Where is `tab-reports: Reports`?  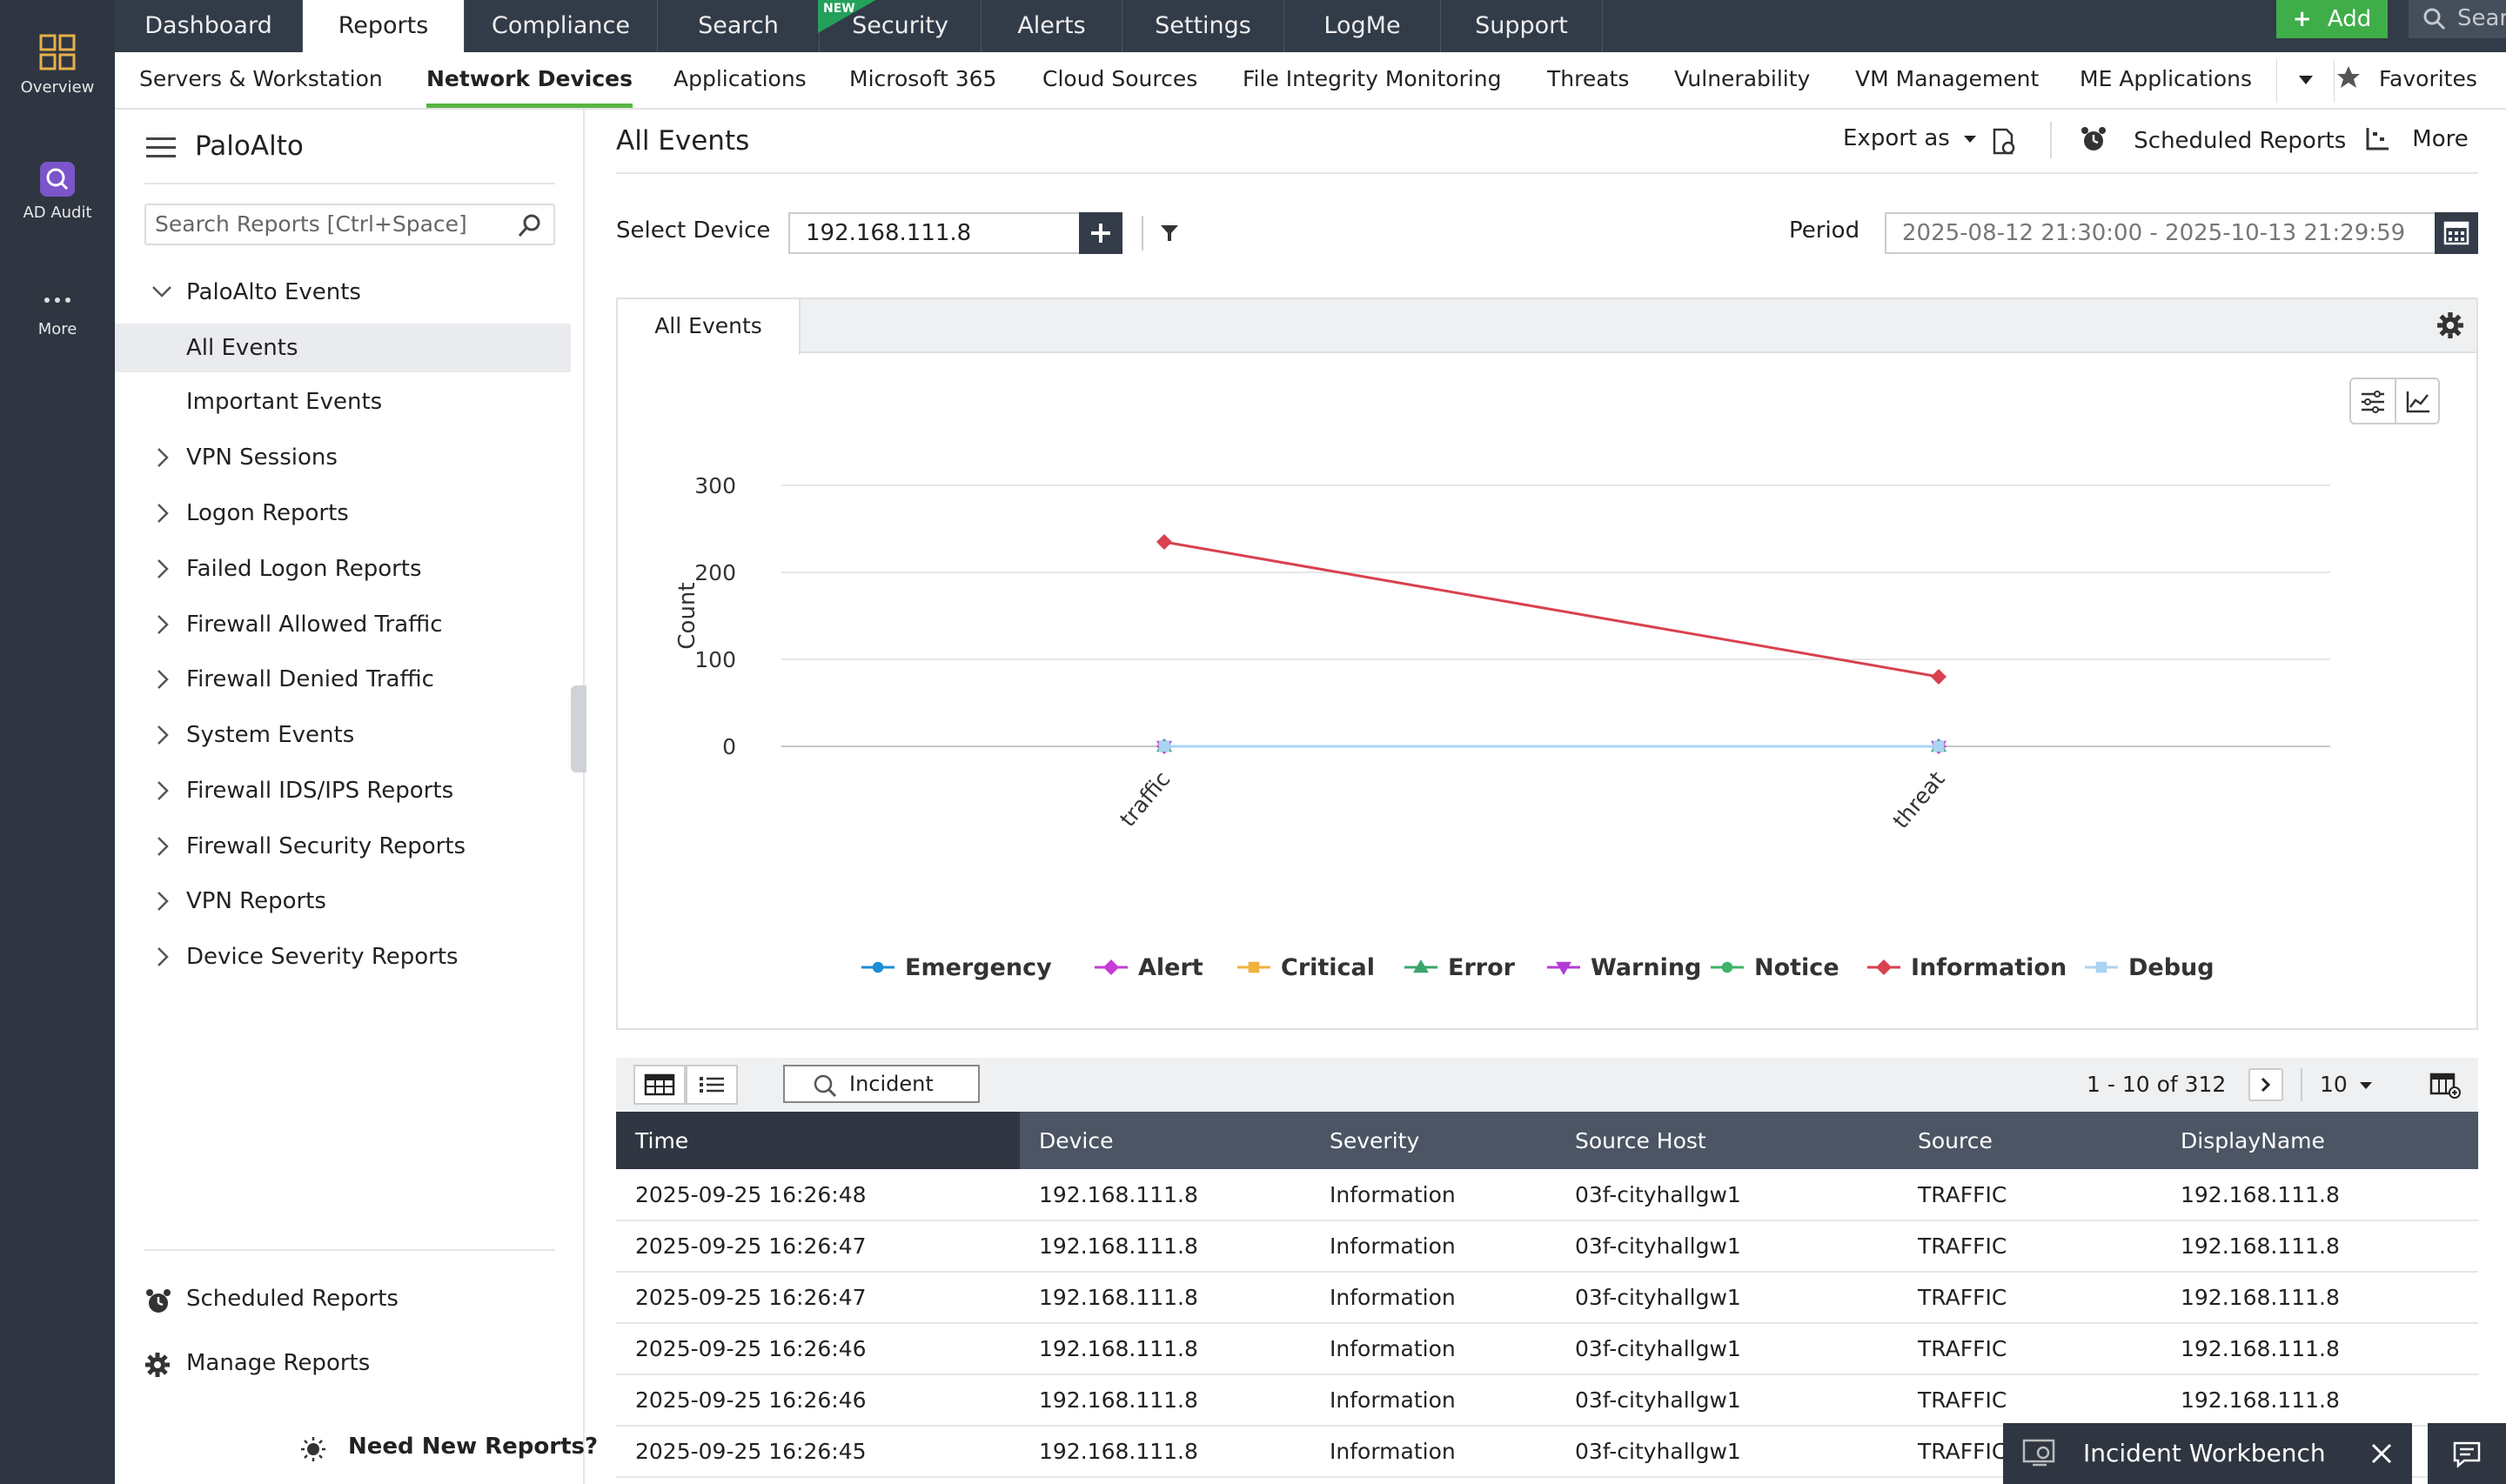 tab-reports: Reports is located at coordinates (384, 26).